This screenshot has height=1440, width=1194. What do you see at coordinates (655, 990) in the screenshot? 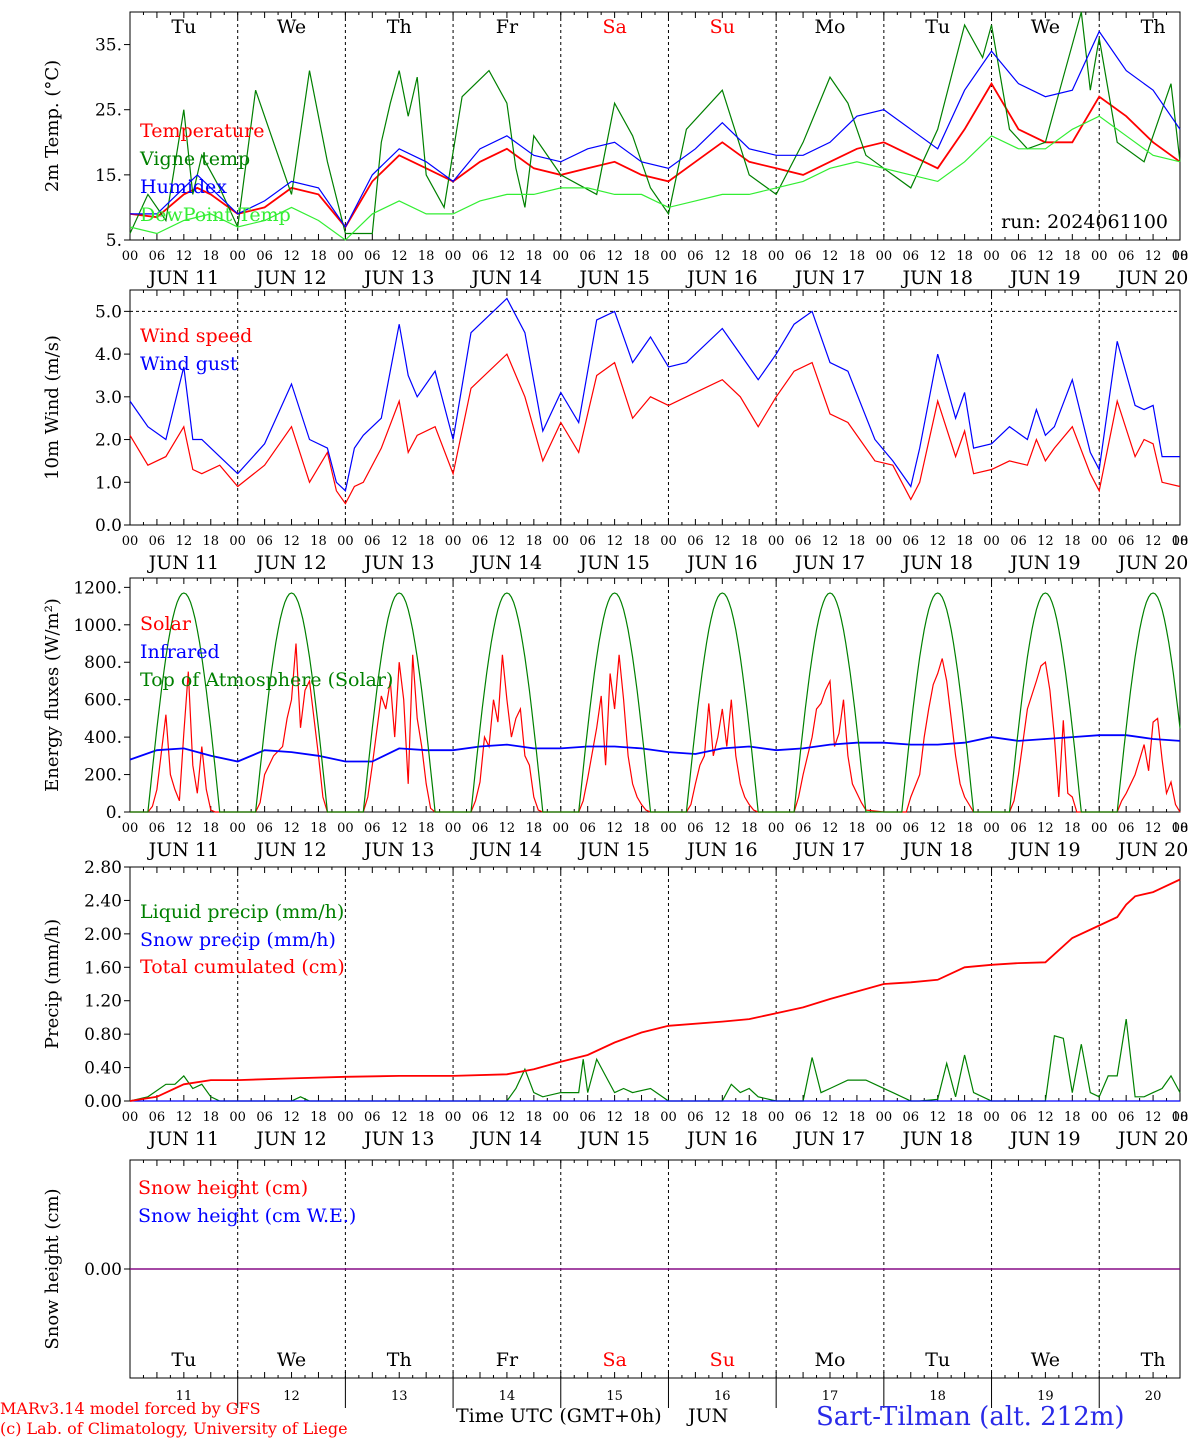
I see `series-line-total-cumulated-cm-` at bounding box center [655, 990].